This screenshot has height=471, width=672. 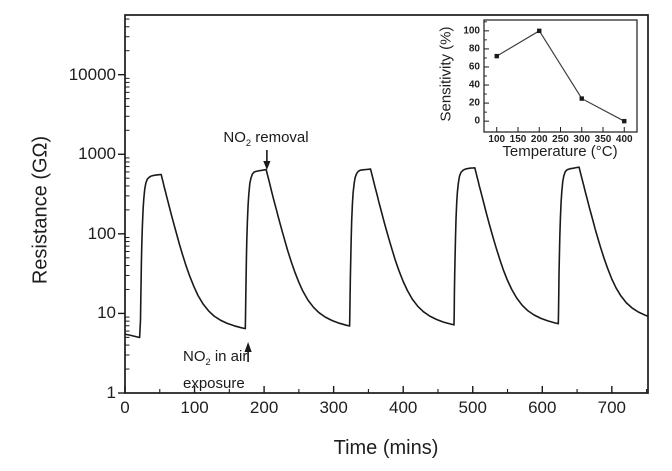 I want to click on inset-x-tick-label: 300, so click(x=582, y=139).